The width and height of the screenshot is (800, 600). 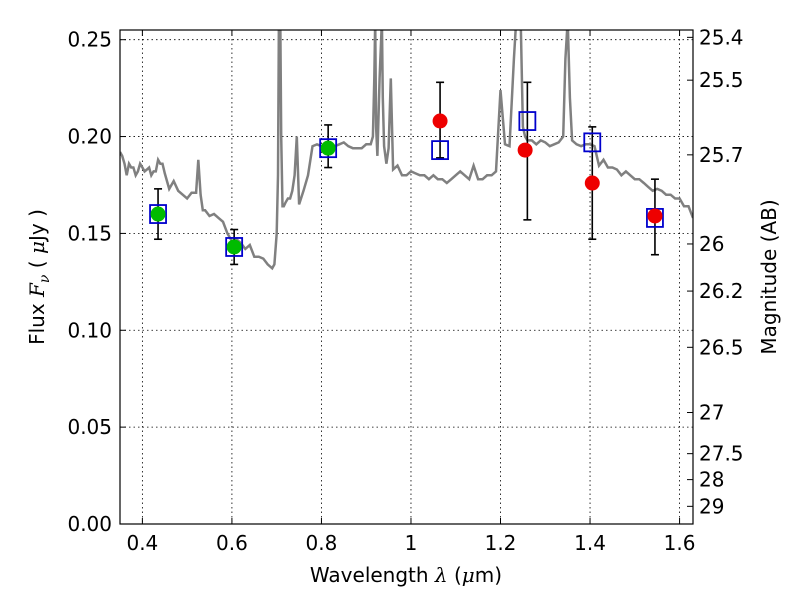 I want to click on x-tick-label: 1.2, so click(x=501, y=543).